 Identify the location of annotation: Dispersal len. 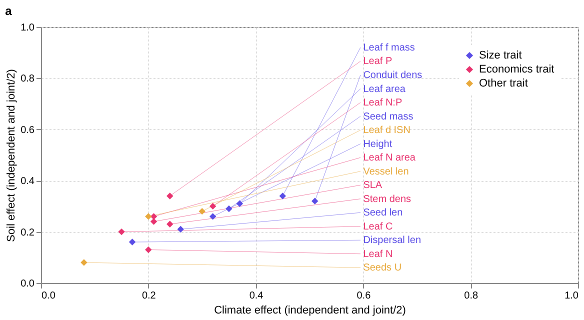
(392, 240).